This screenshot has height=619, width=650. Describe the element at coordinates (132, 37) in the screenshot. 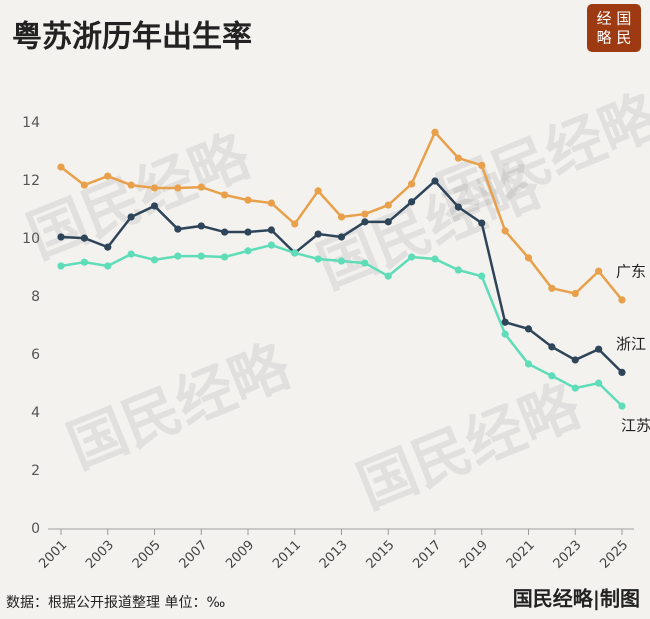

I see `chart-title: 粤苏浙历年出生率` at that location.